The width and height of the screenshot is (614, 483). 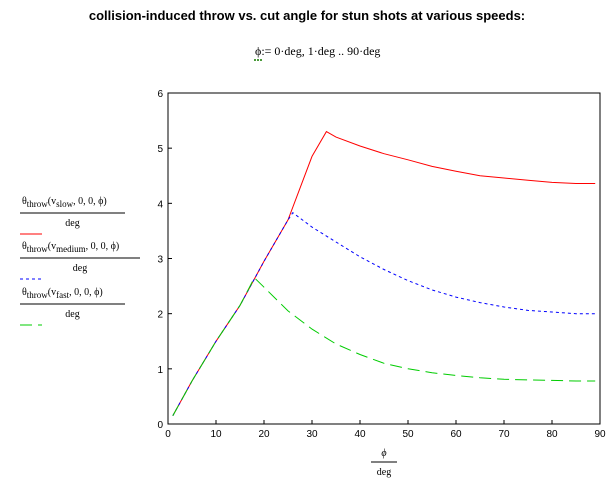 I want to click on y-axis-label-medium: θthrow(vmedium, 0, 0, ϕ), so click(x=70, y=247).